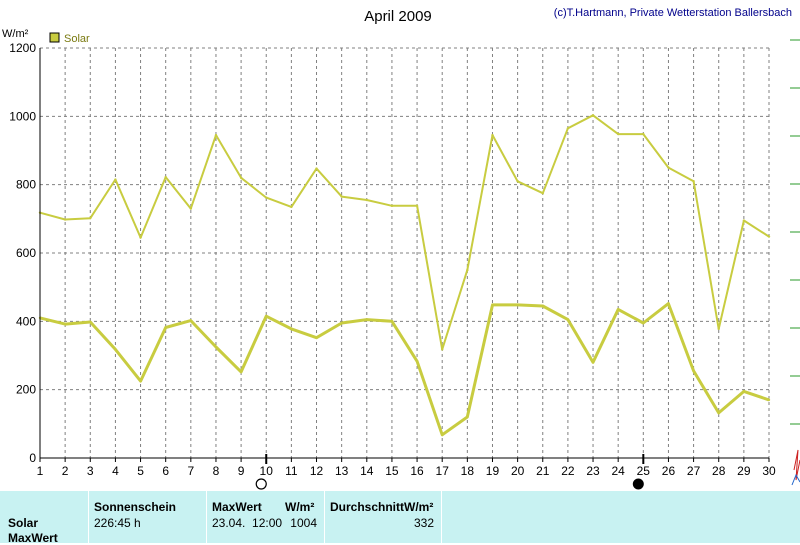  What do you see at coordinates (26, 253) in the screenshot?
I see `y-tick-label: 600` at bounding box center [26, 253].